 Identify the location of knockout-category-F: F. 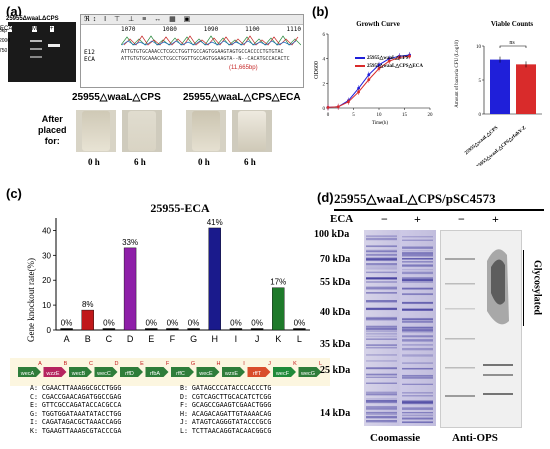
(173, 339).